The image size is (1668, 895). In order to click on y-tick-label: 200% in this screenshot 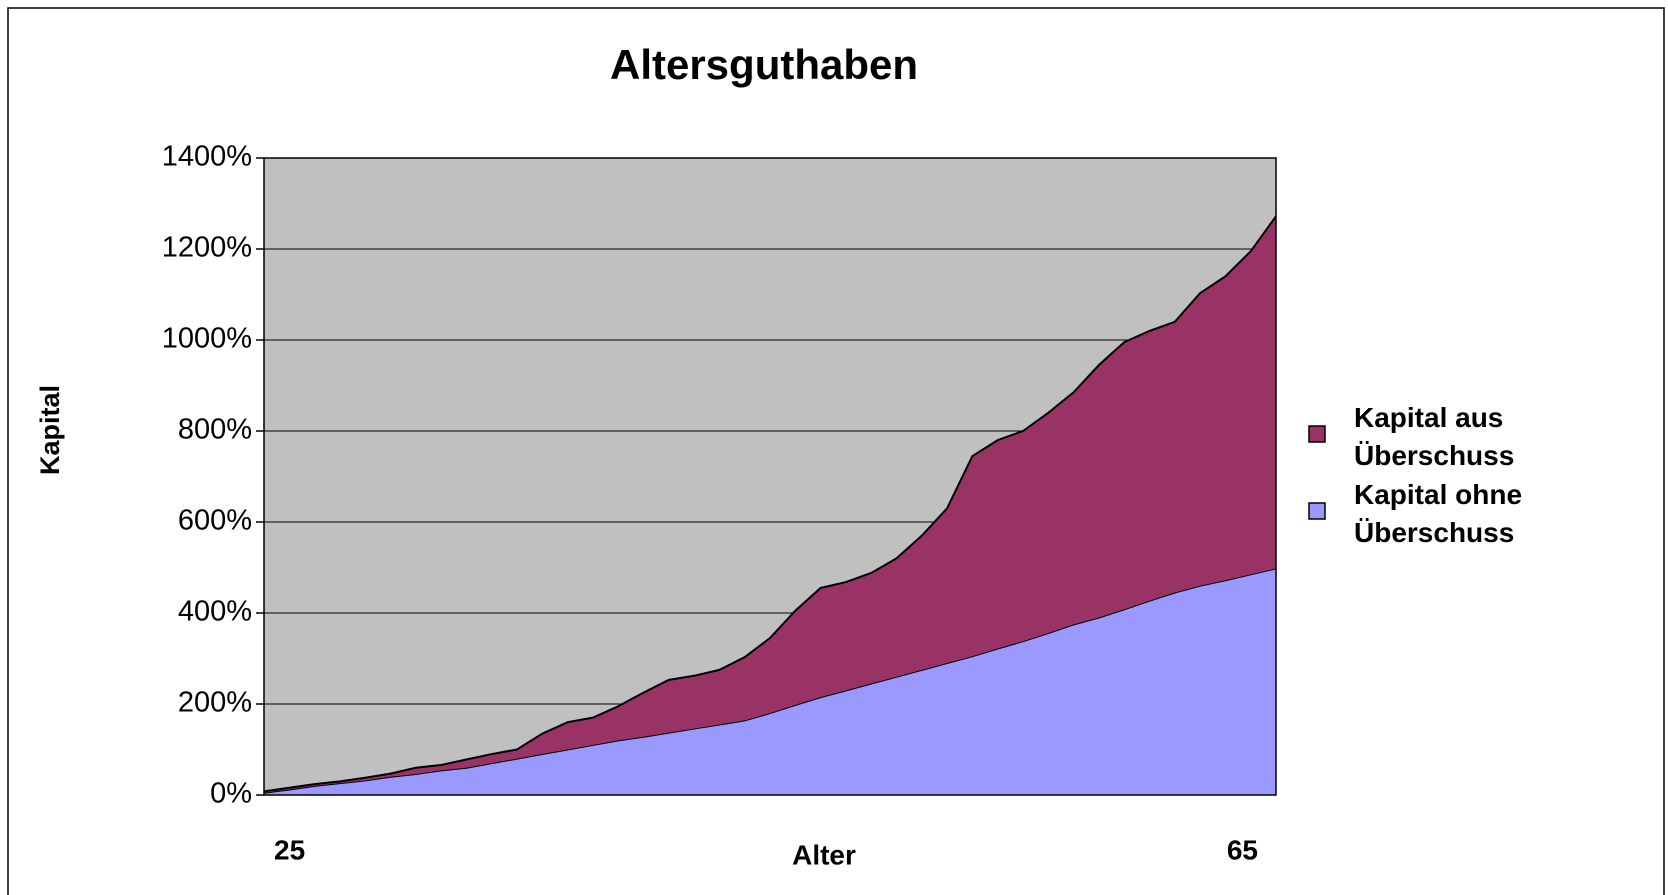, I will do `click(215, 703)`.